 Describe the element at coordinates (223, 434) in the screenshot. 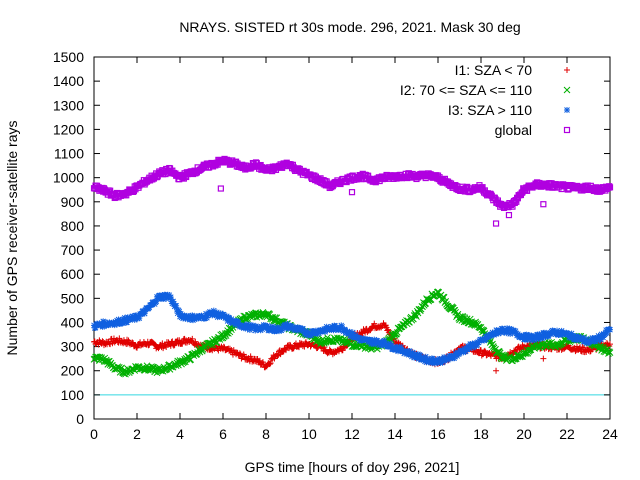

I see `x-tick-label: 6` at that location.